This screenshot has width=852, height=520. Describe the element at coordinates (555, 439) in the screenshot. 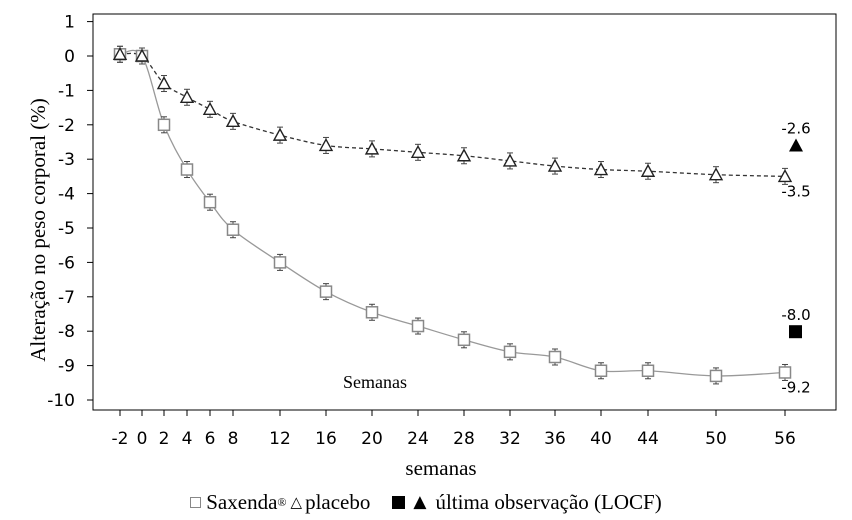

I see `x-tick-label: 36` at that location.